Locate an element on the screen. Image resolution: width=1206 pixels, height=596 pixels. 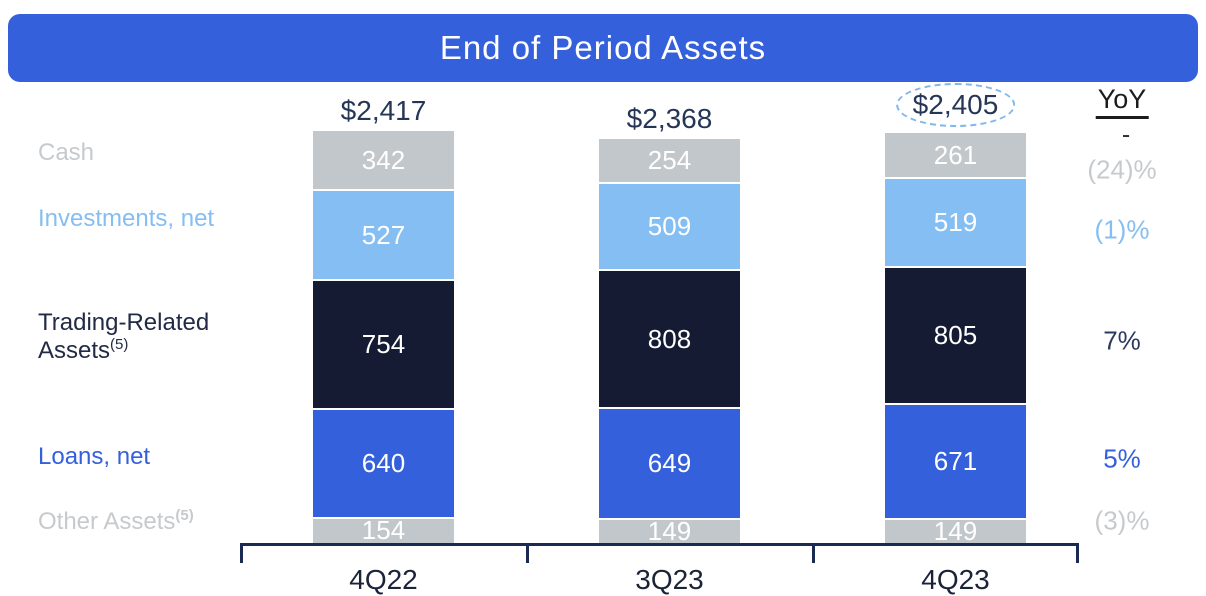
bar-segment: 527 is located at coordinates (383, 234).